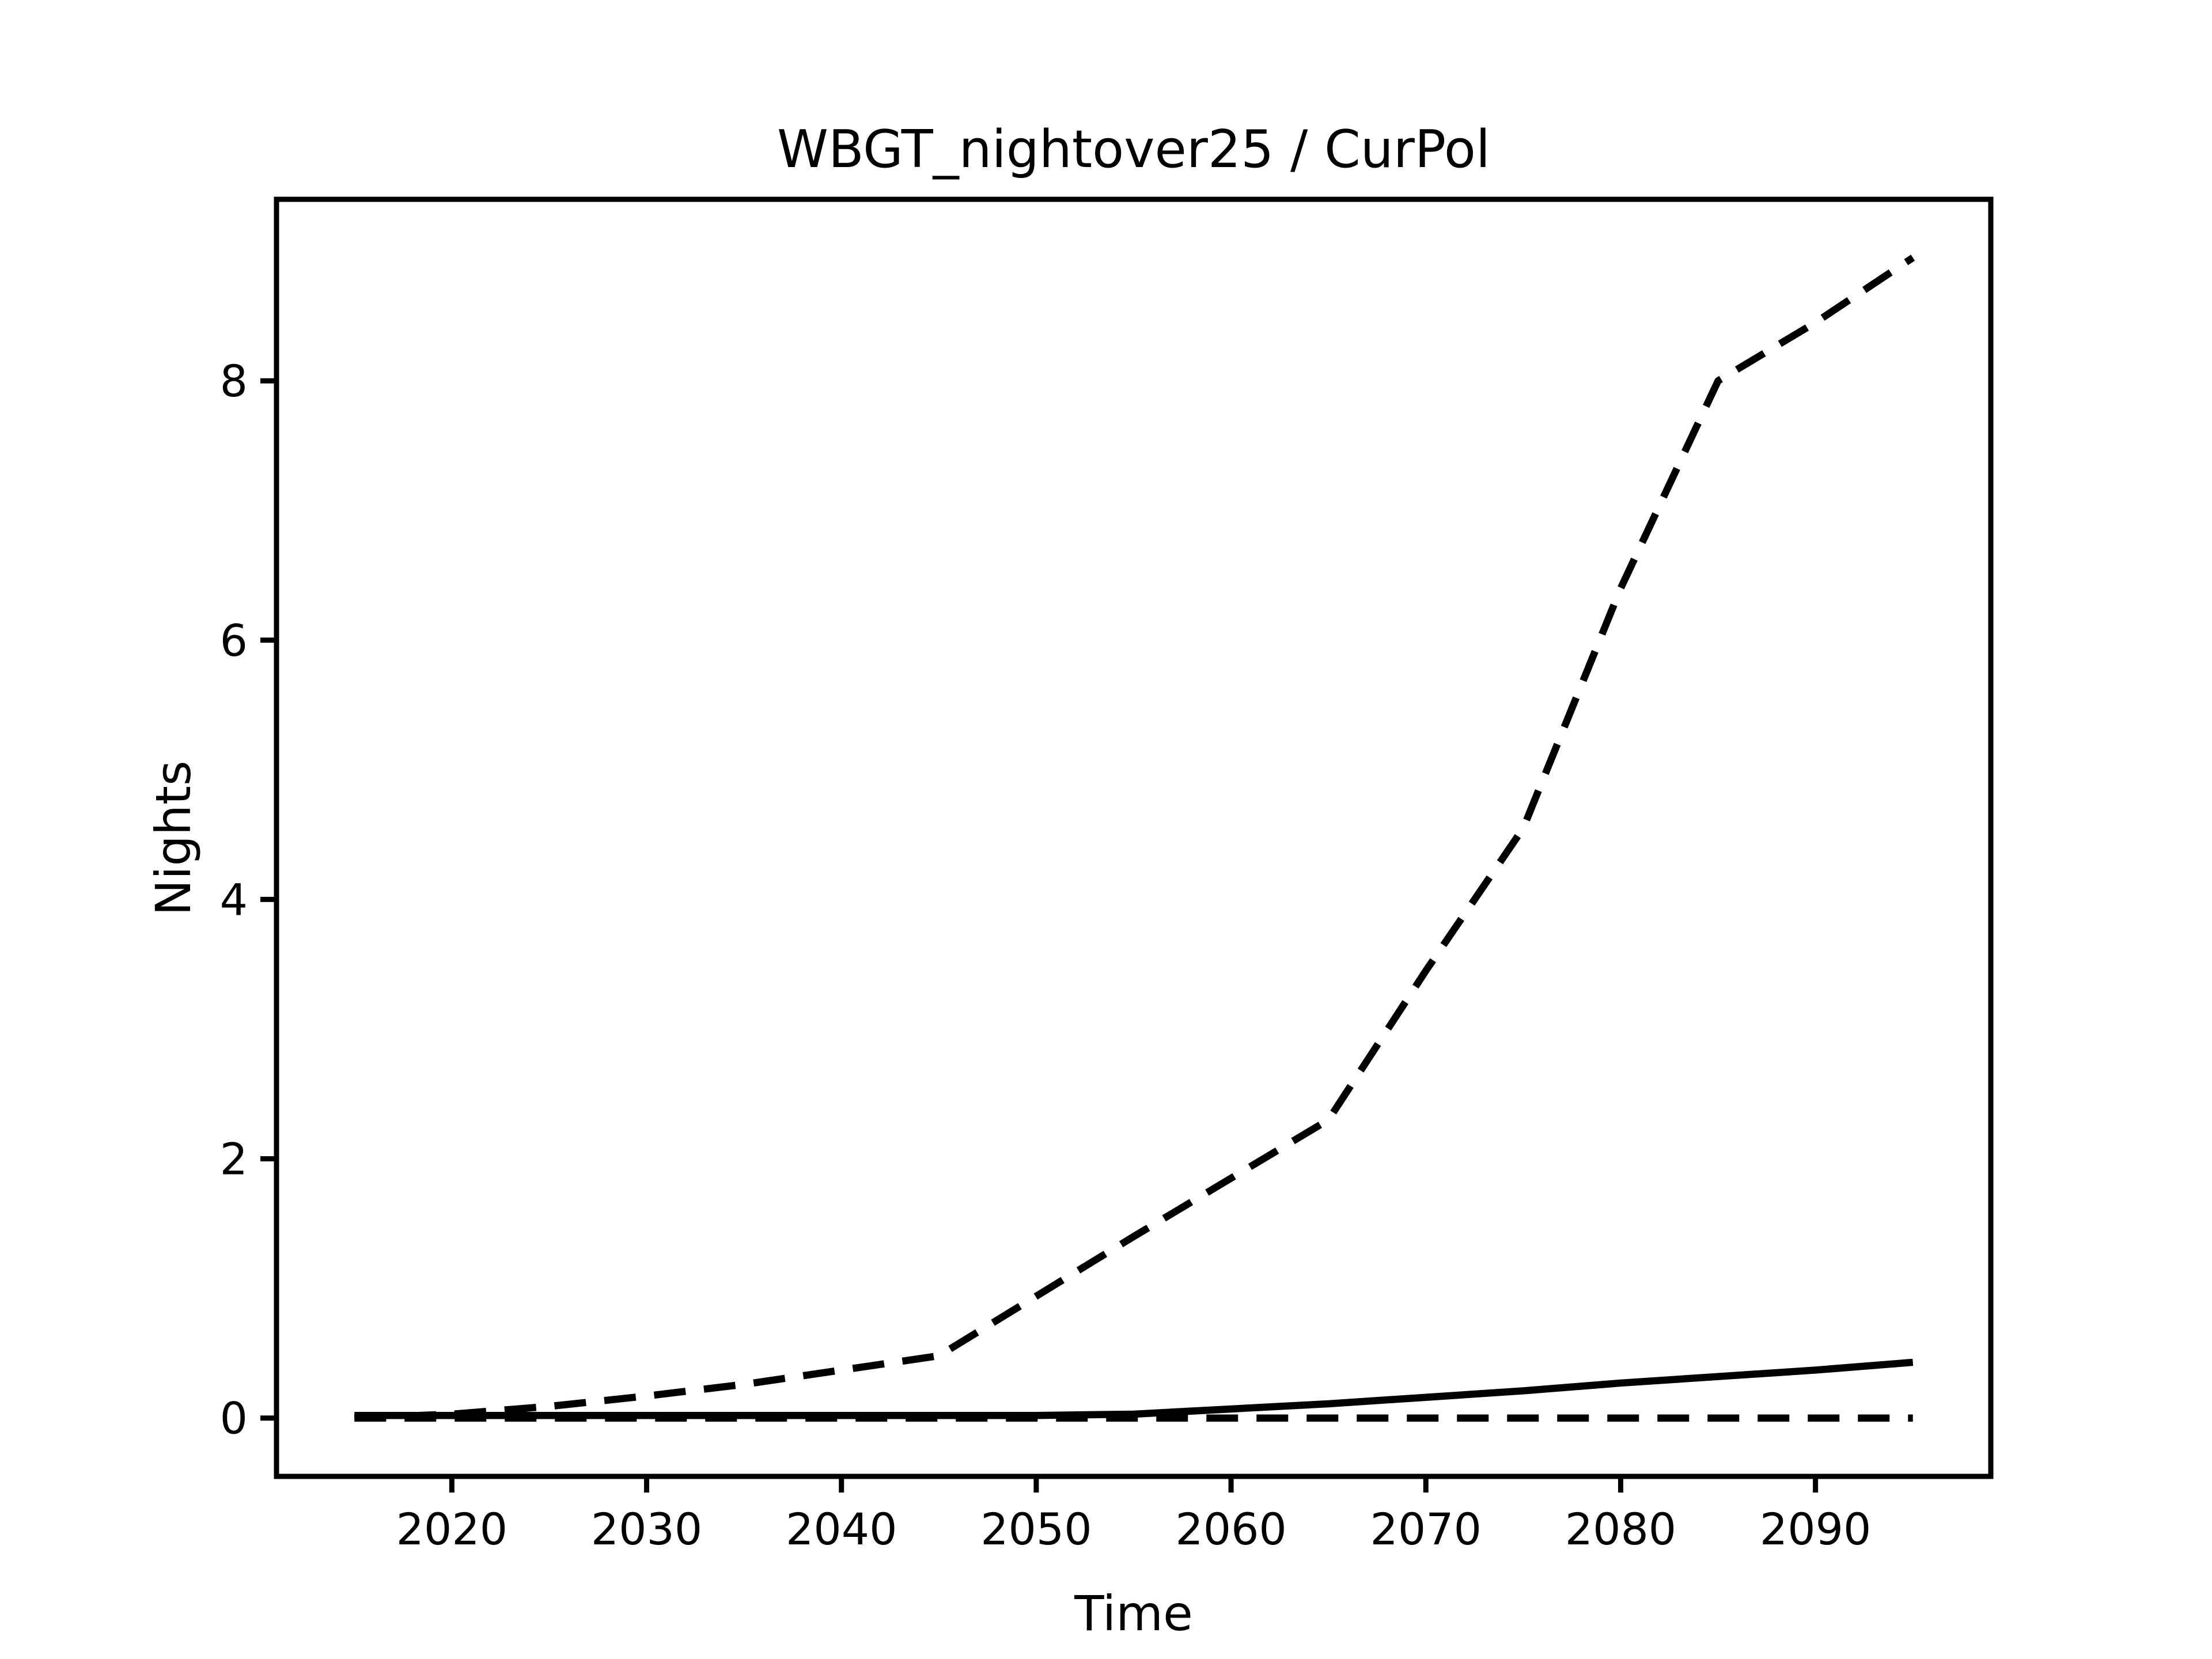 The height and width of the screenshot is (1659, 2212). Describe the element at coordinates (646, 1529) in the screenshot. I see `x-tick-label: 2030` at that location.